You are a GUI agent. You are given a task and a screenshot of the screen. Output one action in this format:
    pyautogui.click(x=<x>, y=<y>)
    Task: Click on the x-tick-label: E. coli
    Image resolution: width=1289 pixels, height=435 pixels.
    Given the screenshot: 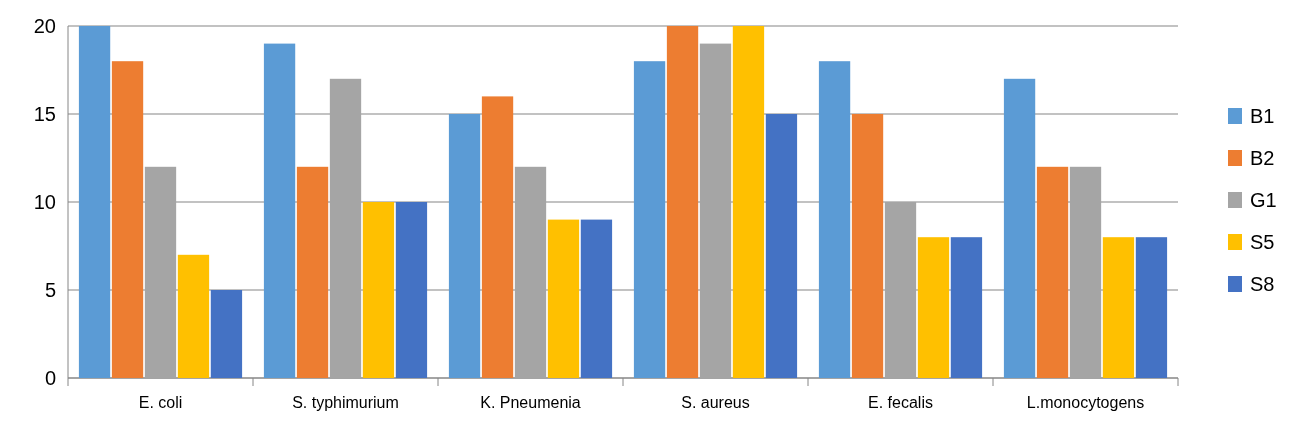 What is the action you would take?
    pyautogui.click(x=160, y=402)
    